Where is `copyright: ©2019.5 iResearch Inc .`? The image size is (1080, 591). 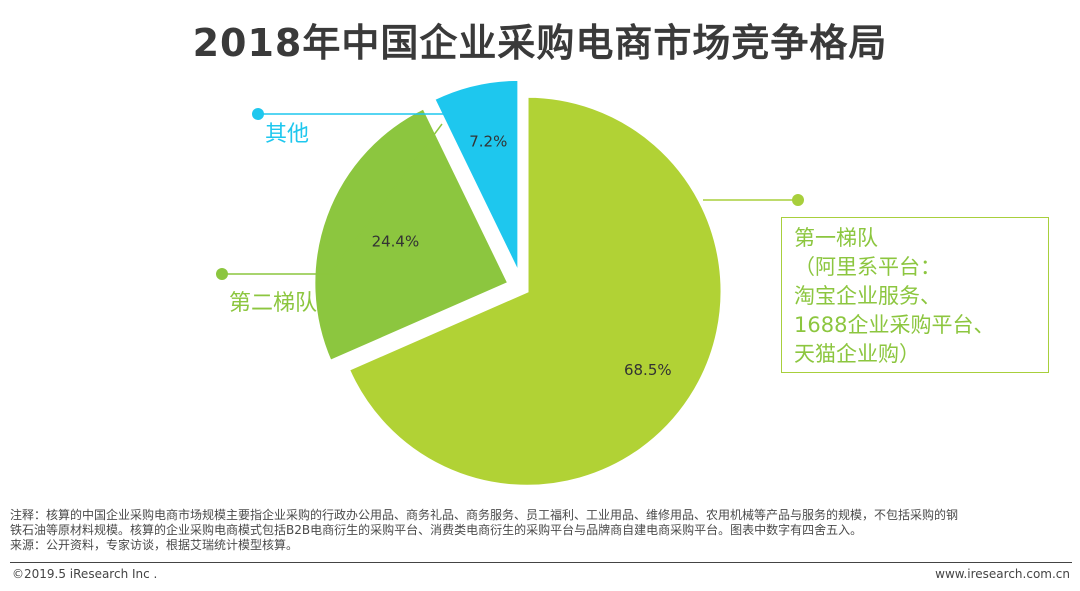
copyright: ©2019.5 iResearch Inc . is located at coordinates (85, 574).